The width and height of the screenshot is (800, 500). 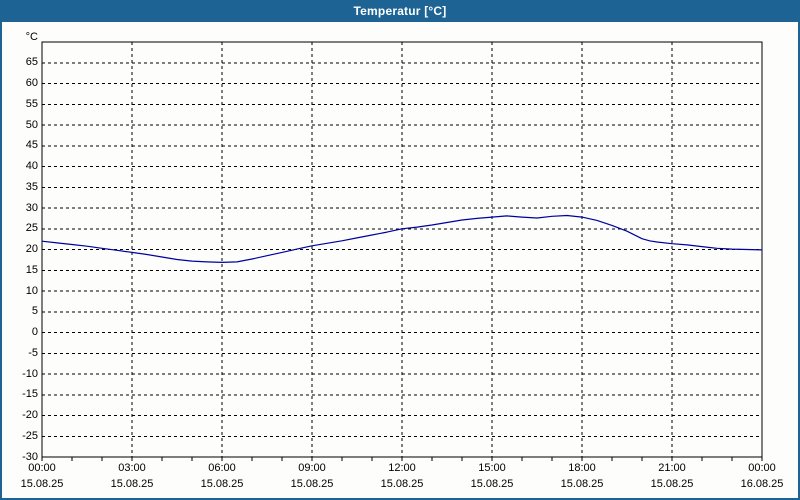 I want to click on y-axis-tick-label: 5, so click(x=34, y=311).